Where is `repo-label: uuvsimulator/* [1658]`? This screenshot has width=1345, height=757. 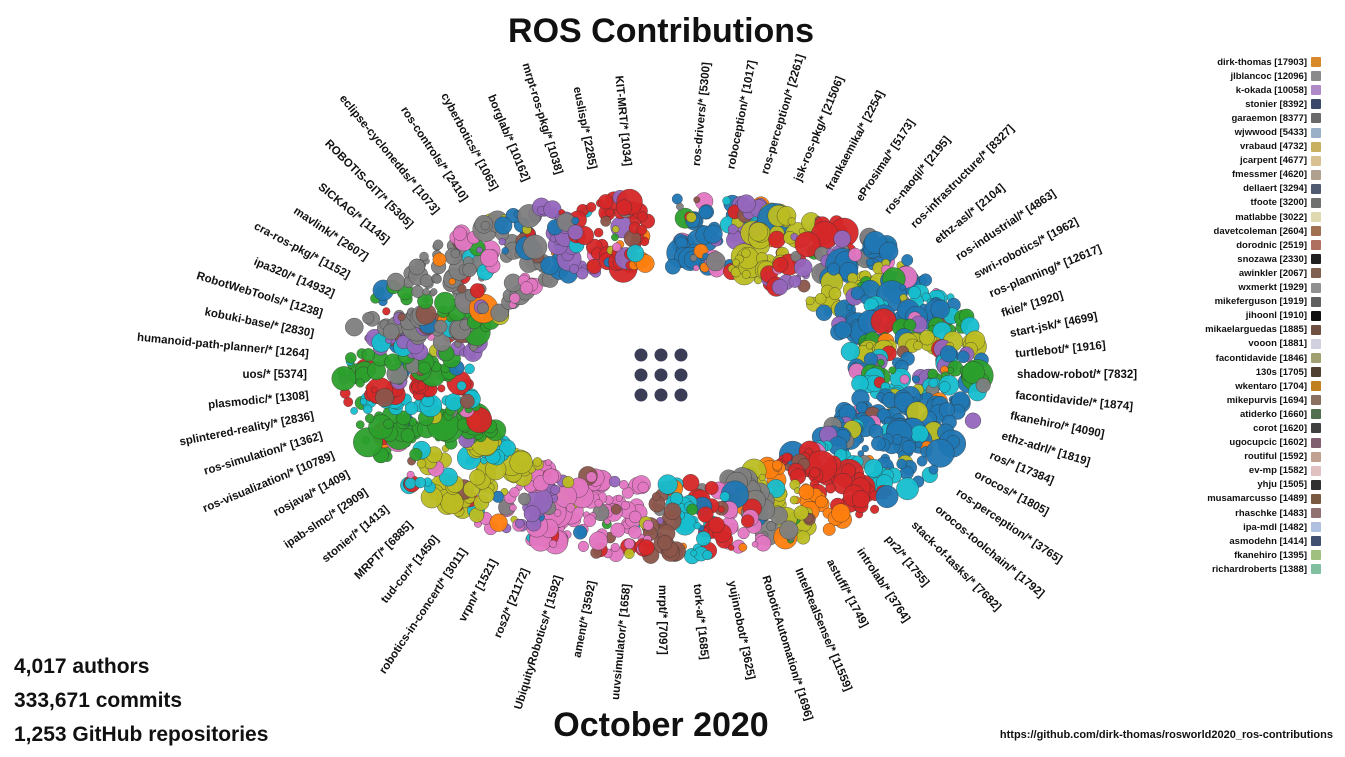 repo-label: uuvsimulator/* [1658] is located at coordinates (621, 641).